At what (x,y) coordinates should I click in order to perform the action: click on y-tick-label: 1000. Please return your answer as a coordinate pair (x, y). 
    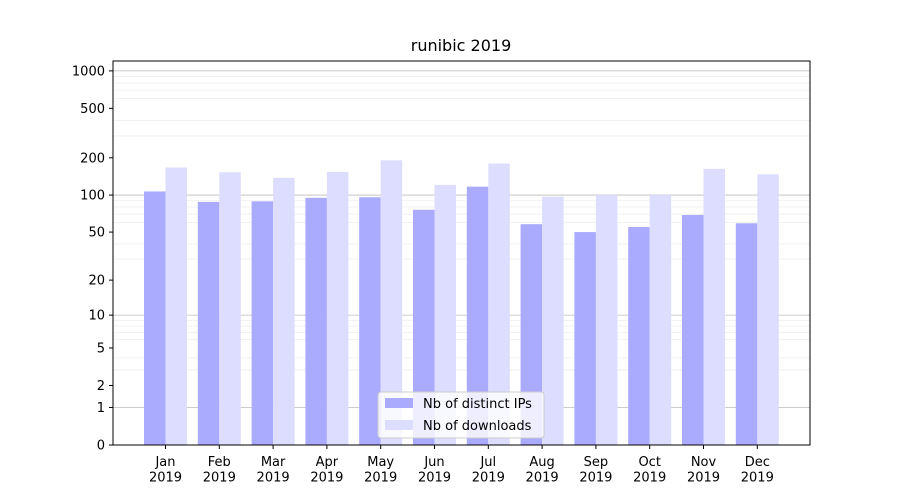
    Looking at the image, I should click on (88, 71).